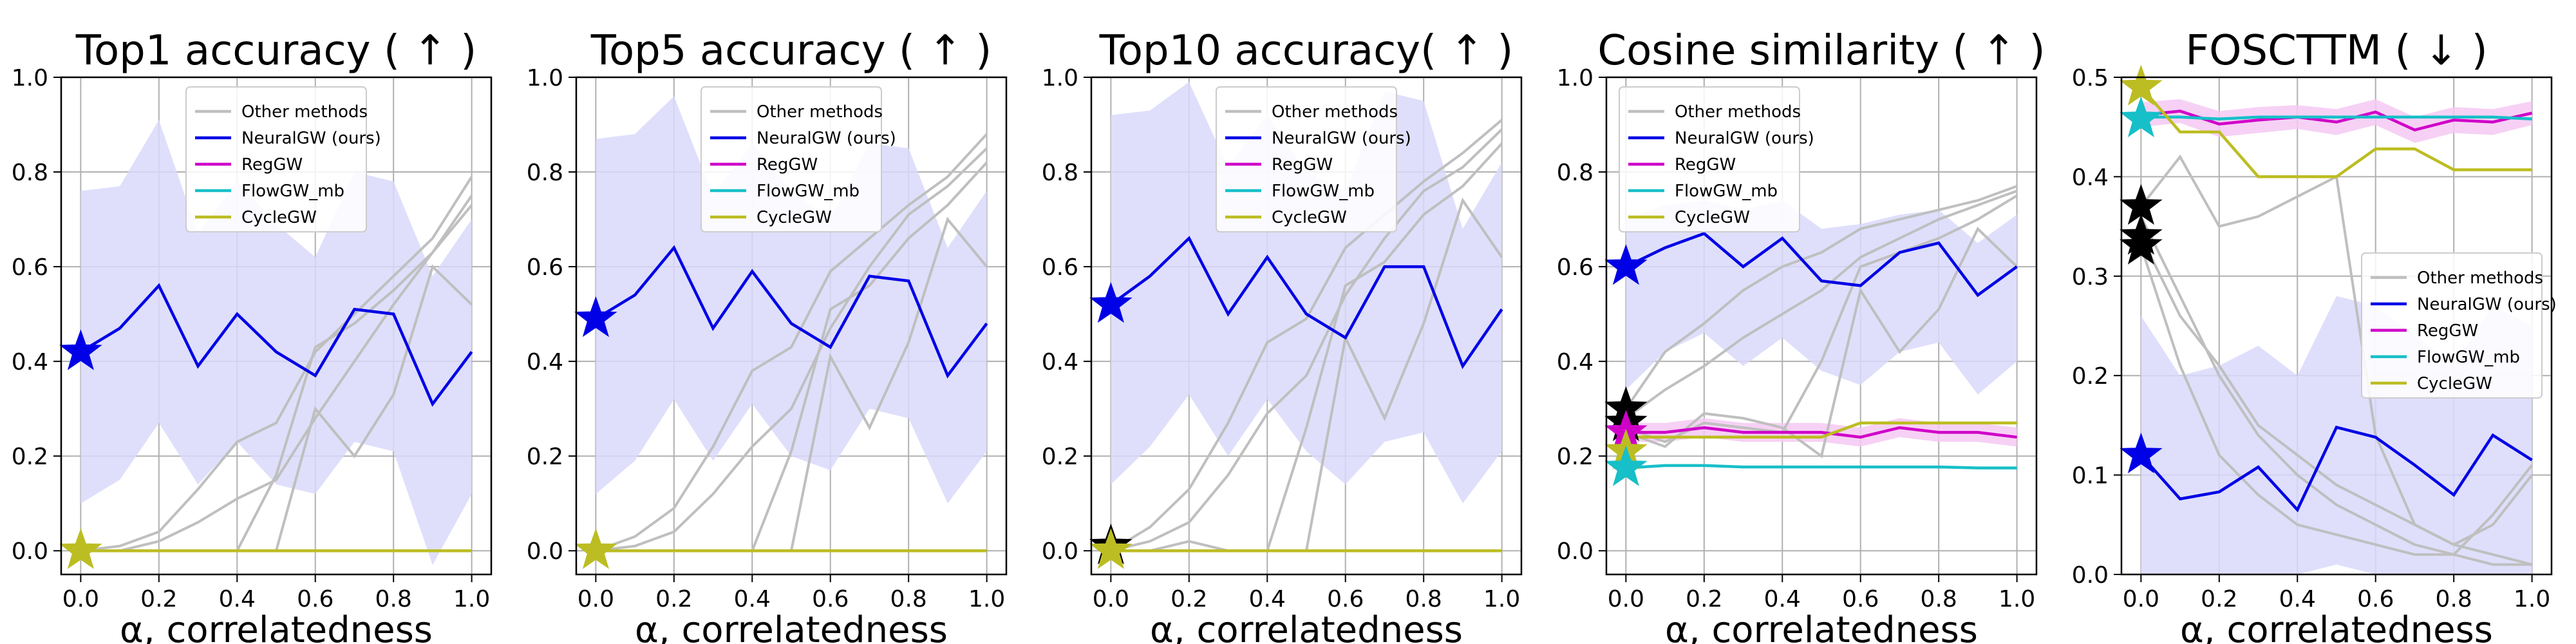 This screenshot has width=2576, height=644. Describe the element at coordinates (791, 51) in the screenshot. I see `chart-title: Top5 accuracy ( ↑ )` at that location.